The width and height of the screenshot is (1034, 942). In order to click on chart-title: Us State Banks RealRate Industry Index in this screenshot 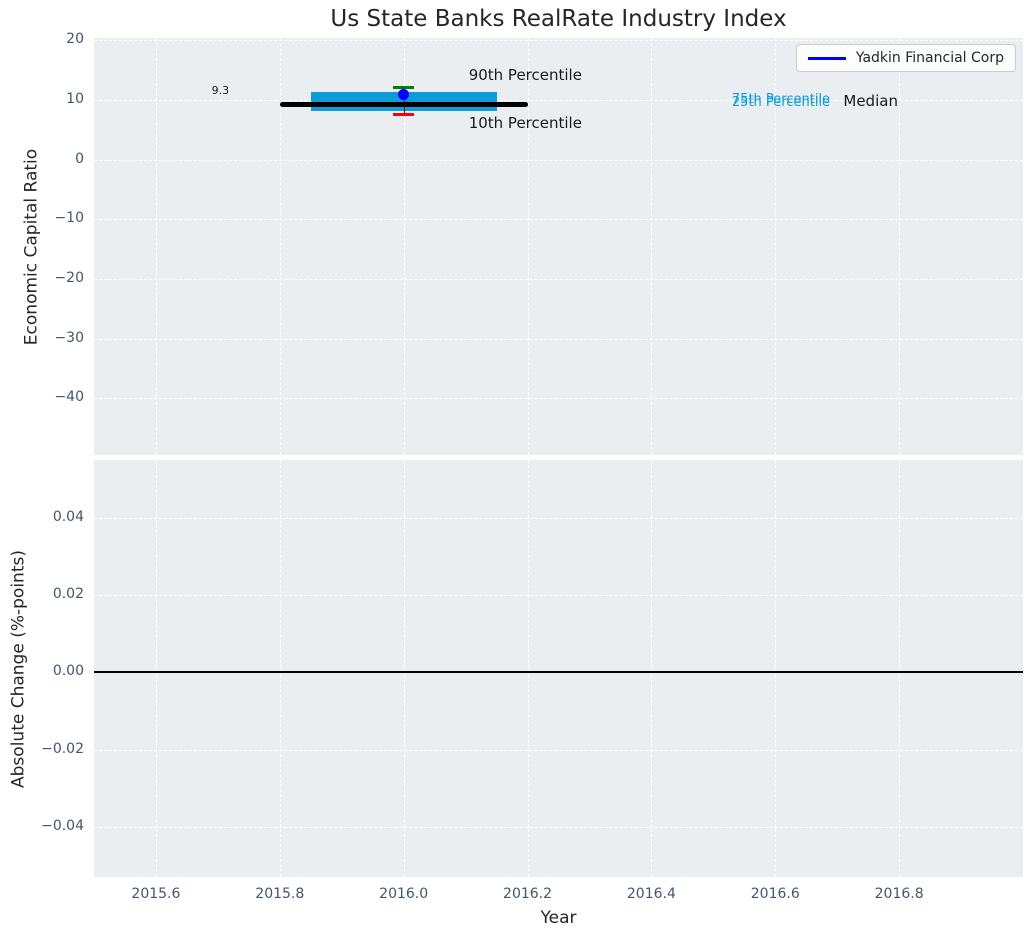, I will do `click(558, 19)`.